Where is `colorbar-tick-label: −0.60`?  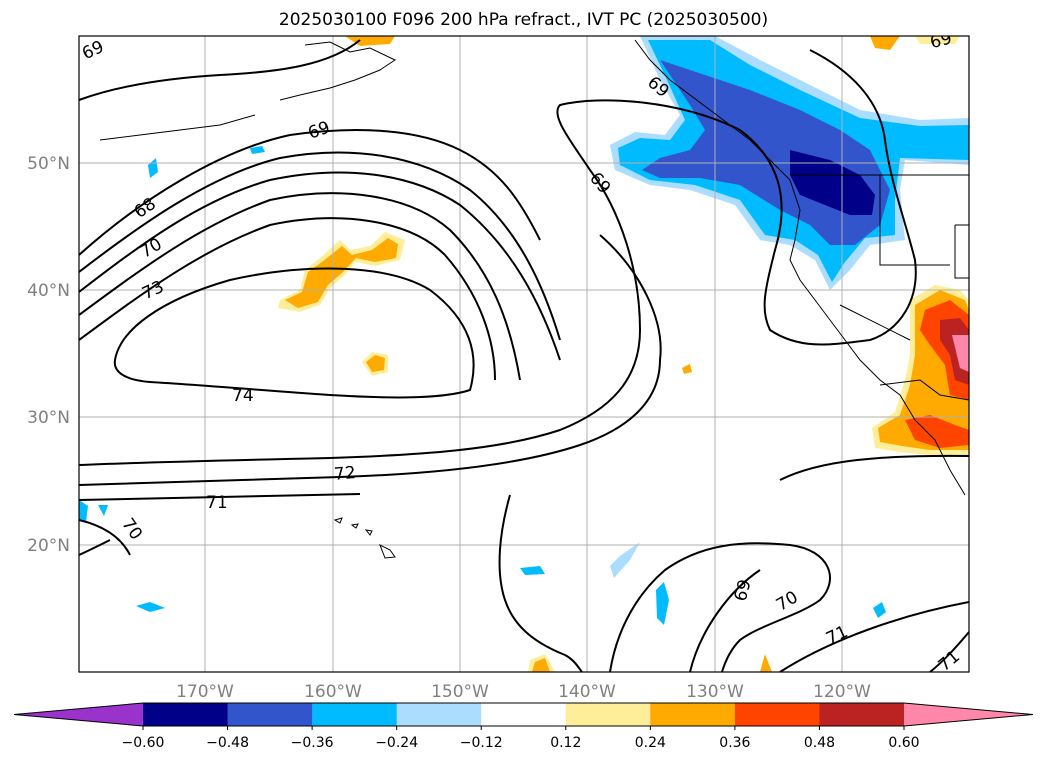
colorbar-tick-label: −0.60 is located at coordinates (143, 743).